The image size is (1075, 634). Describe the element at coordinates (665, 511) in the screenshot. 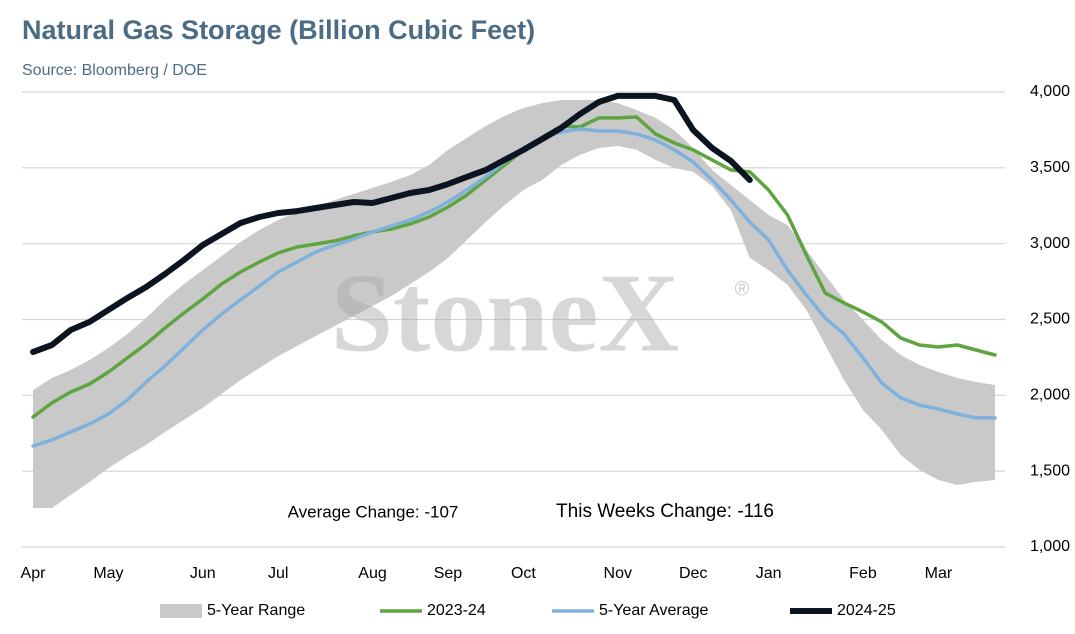

I see `annotation: This Weeks Change: -116` at that location.